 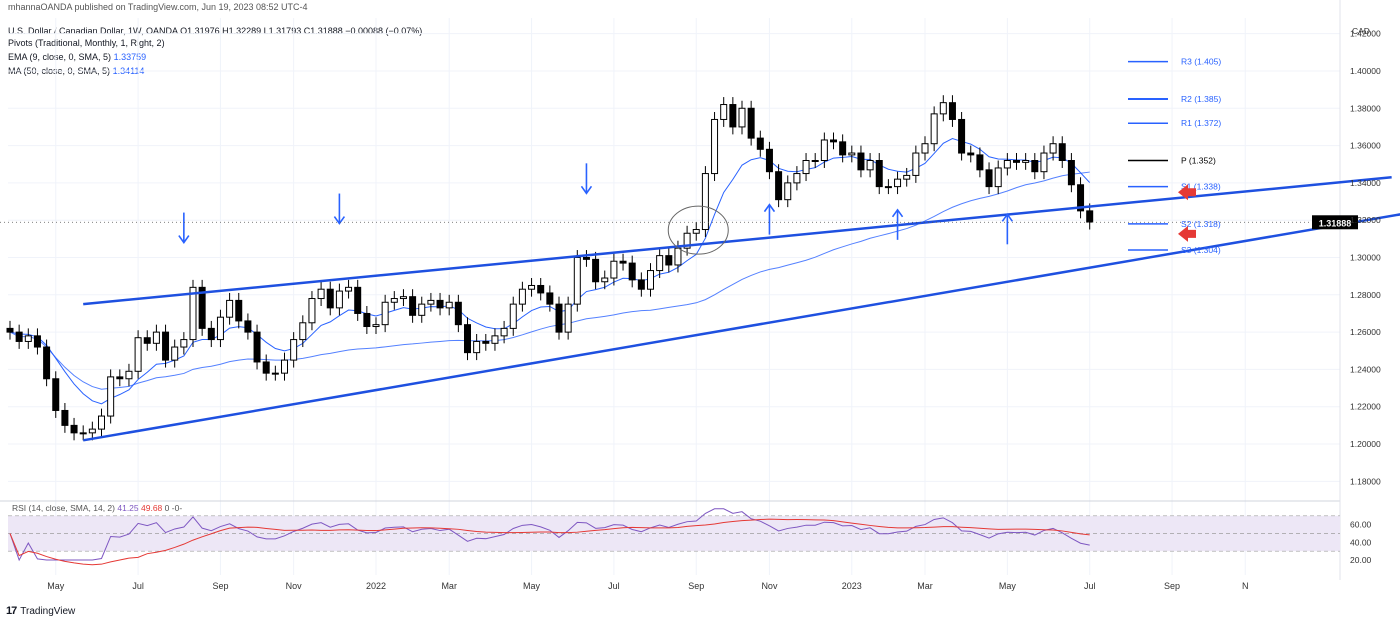 I want to click on rsi-label-text: RSI (14, close, SMA, 14, 2), so click(x=63, y=508).